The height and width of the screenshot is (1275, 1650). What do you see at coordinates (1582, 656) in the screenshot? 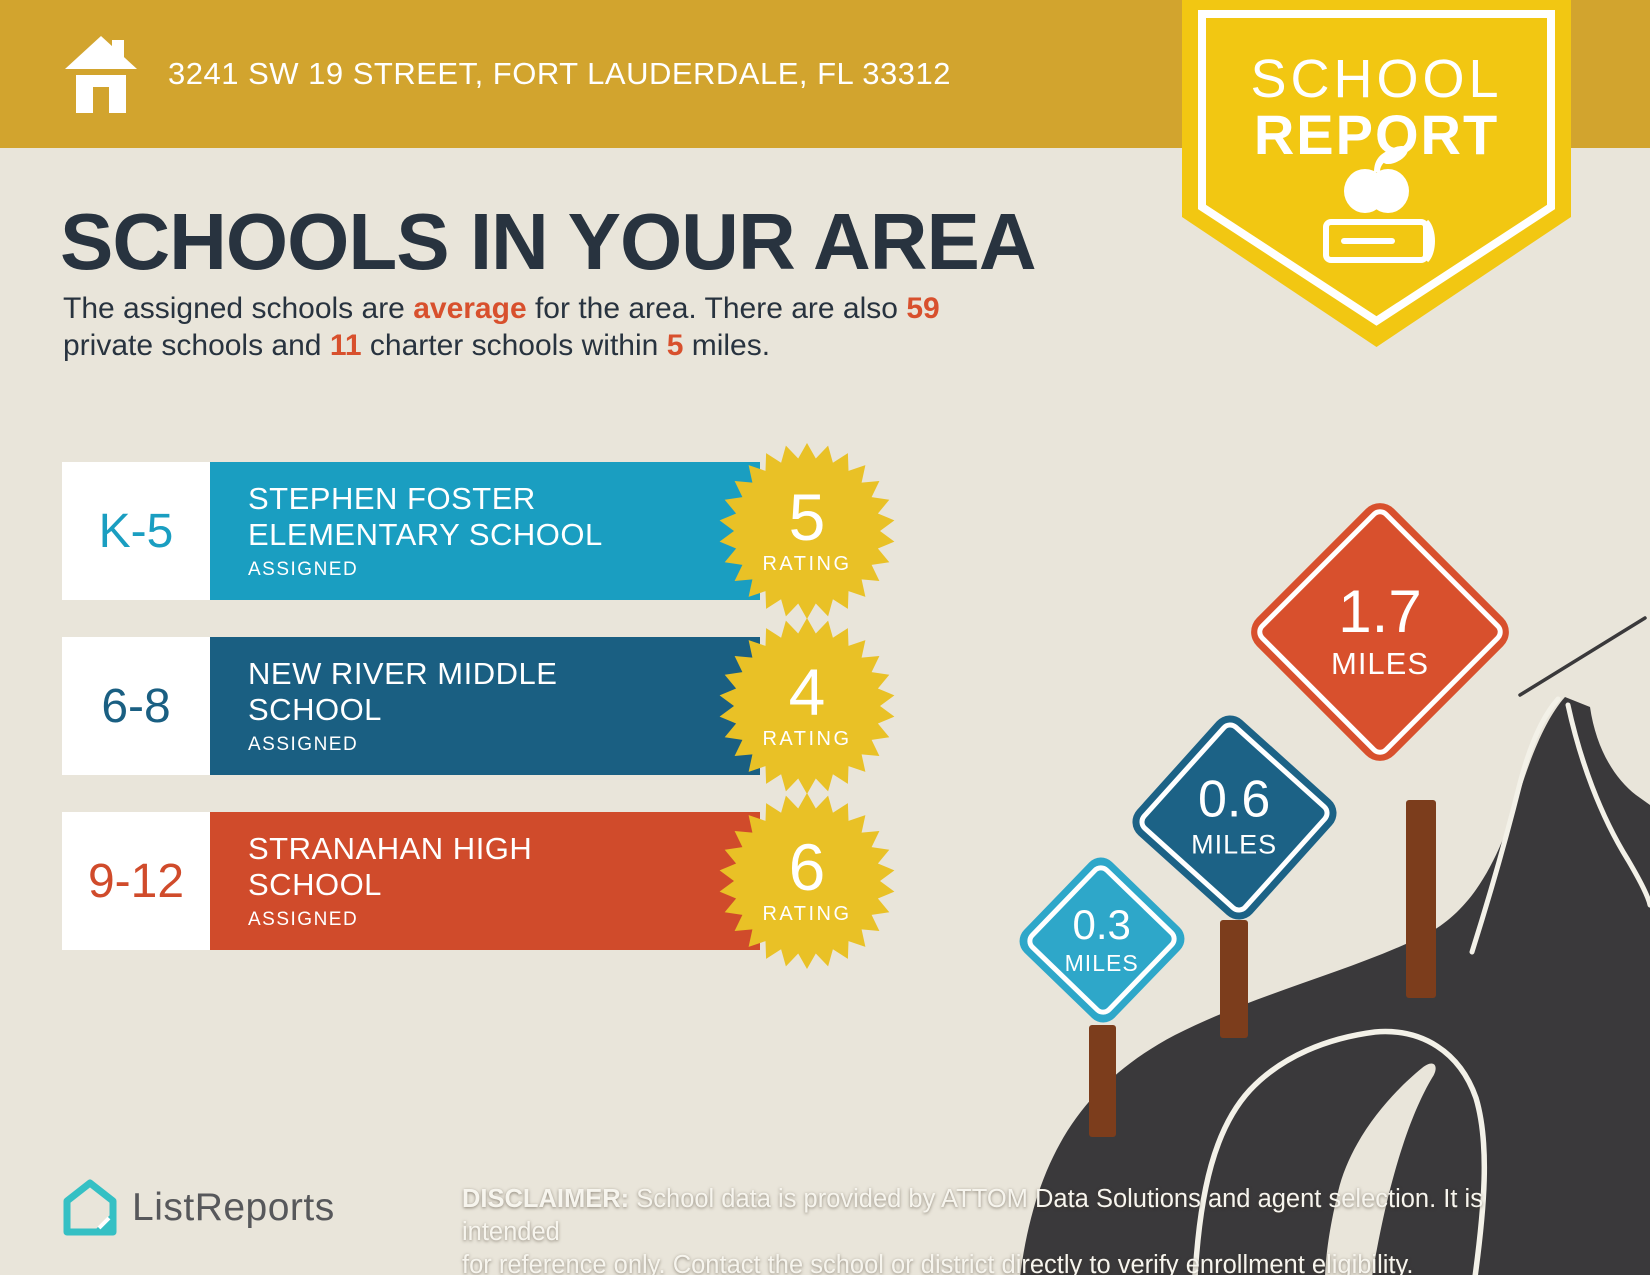
I see `horizon-line` at bounding box center [1582, 656].